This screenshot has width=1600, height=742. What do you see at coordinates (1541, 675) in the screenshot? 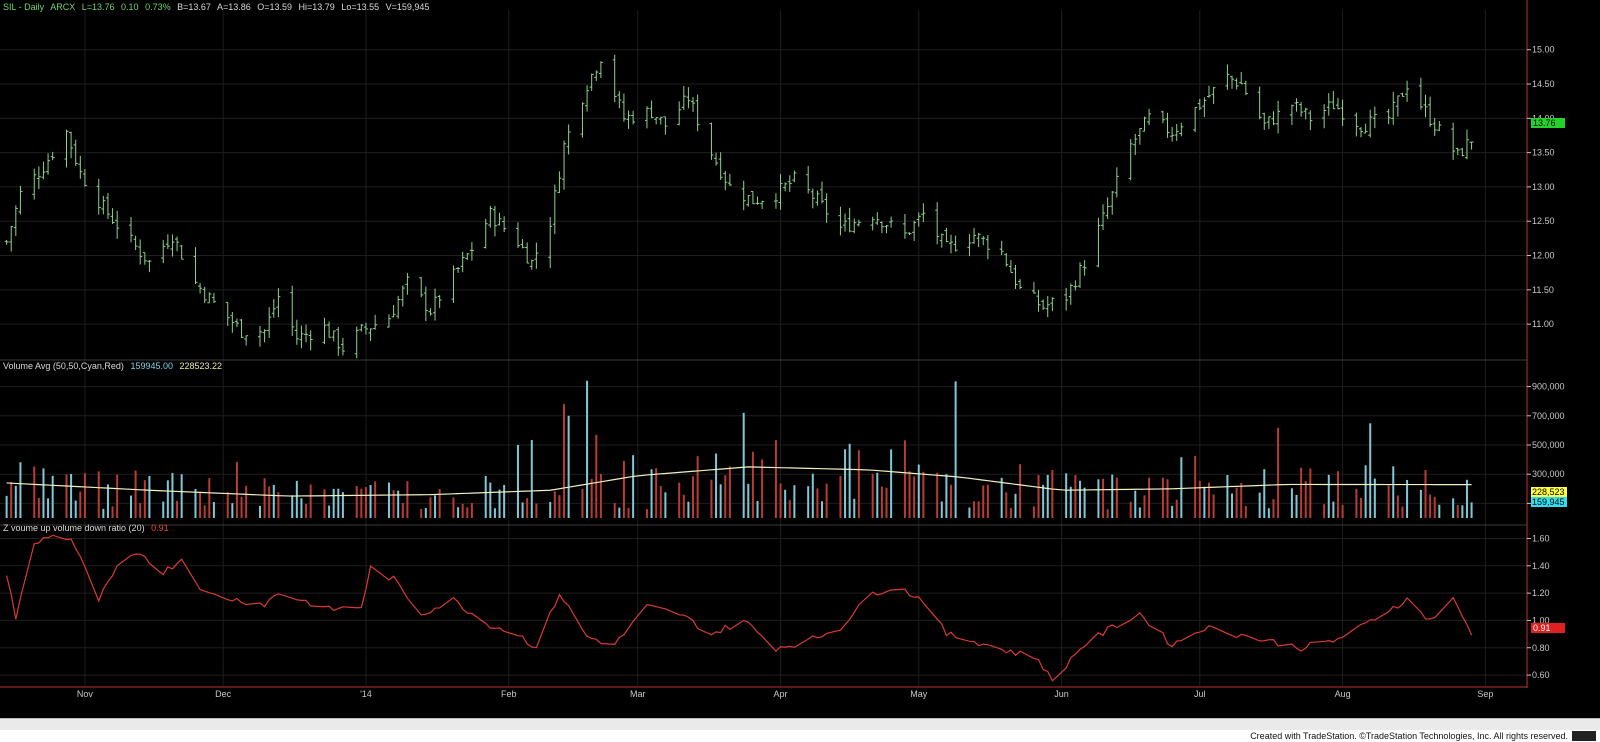
I see `y-tick-label: 0.60` at bounding box center [1541, 675].